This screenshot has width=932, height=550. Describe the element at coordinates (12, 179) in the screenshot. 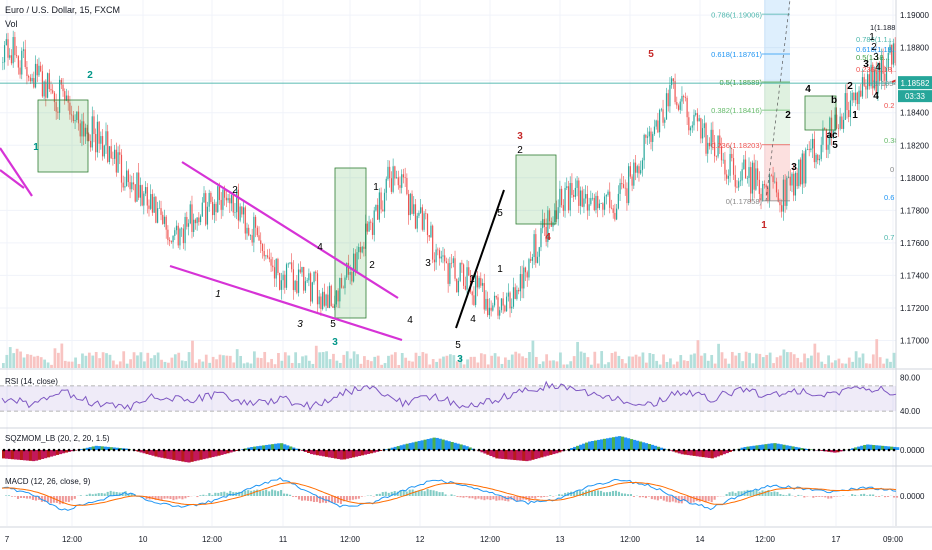

I see `trend-line-magenta` at that location.